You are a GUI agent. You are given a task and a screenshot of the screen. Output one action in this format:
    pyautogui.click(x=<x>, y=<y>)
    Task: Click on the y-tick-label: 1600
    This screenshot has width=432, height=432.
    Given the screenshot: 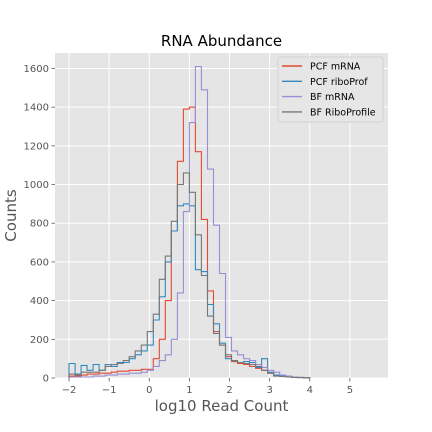 What is the action you would take?
    pyautogui.click(x=36, y=69)
    